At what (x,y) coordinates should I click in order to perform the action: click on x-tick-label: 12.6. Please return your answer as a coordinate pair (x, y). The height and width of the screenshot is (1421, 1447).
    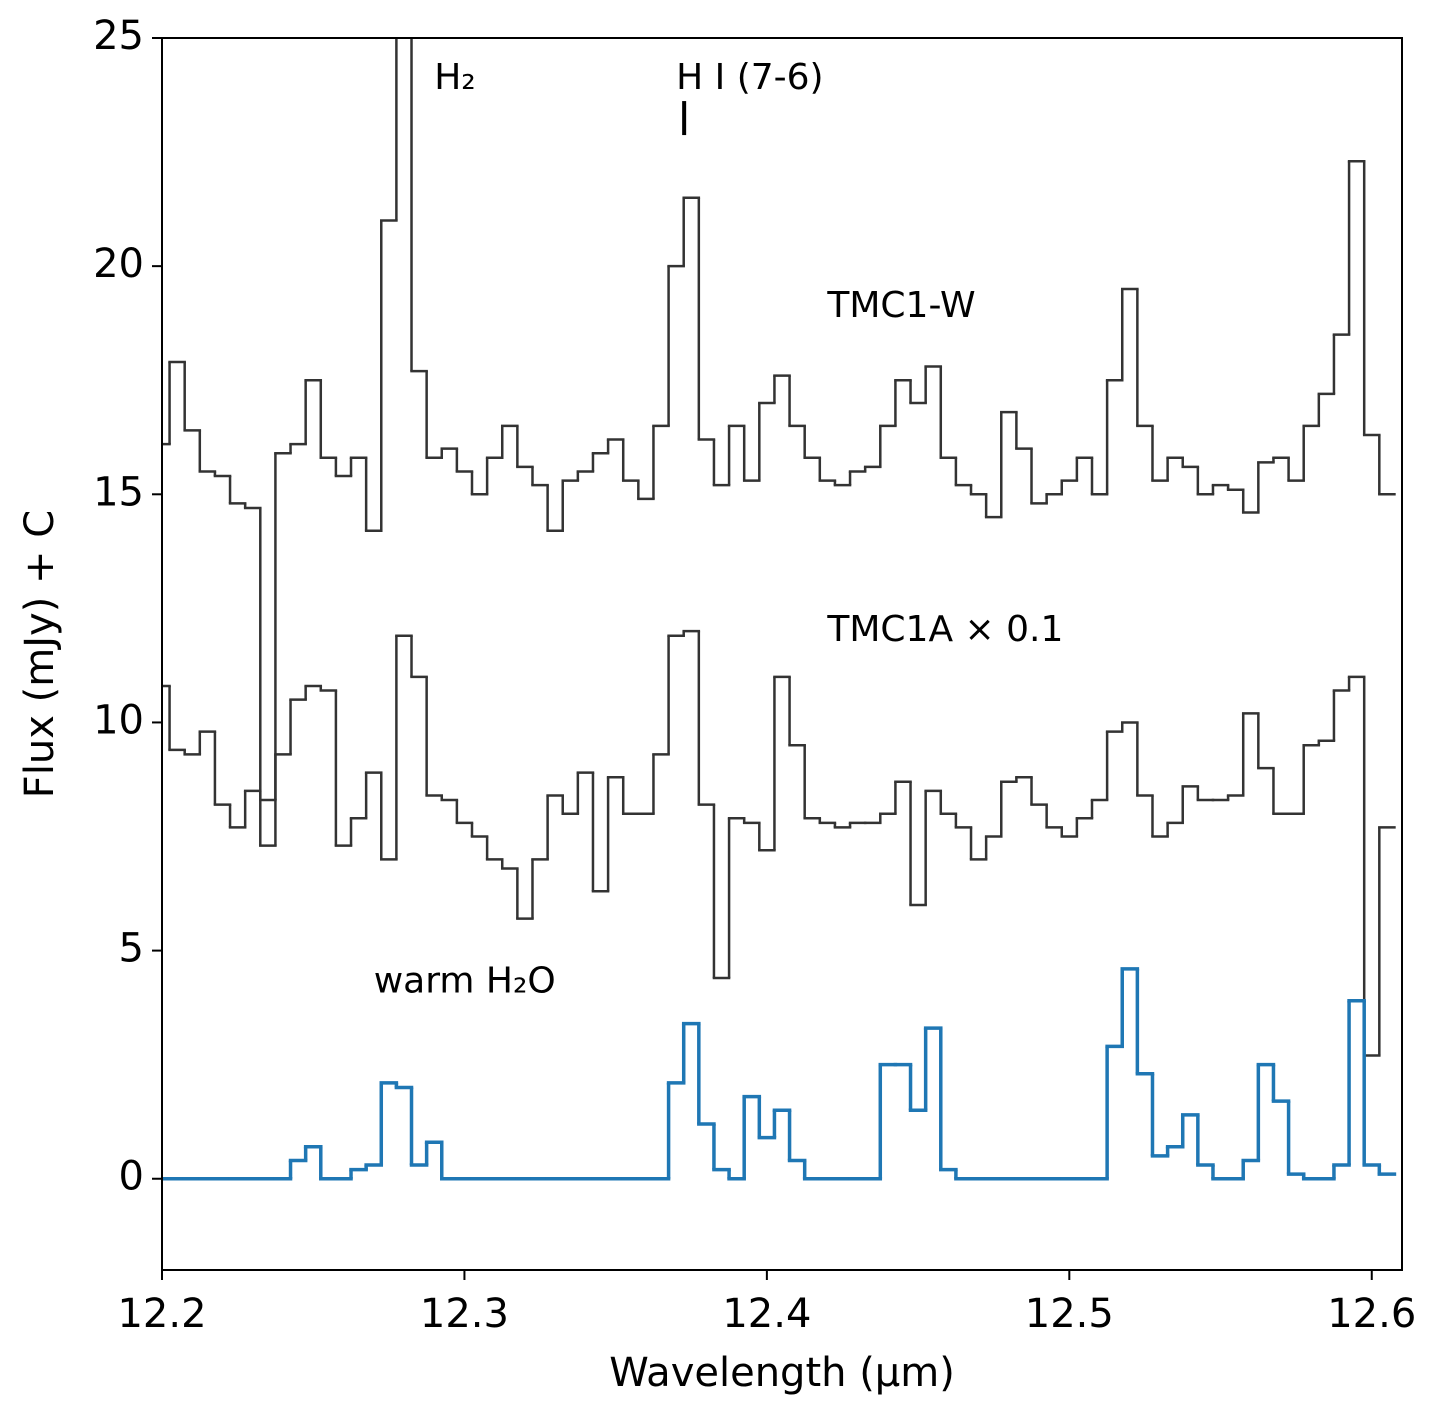
    Looking at the image, I should click on (1371, 1314).